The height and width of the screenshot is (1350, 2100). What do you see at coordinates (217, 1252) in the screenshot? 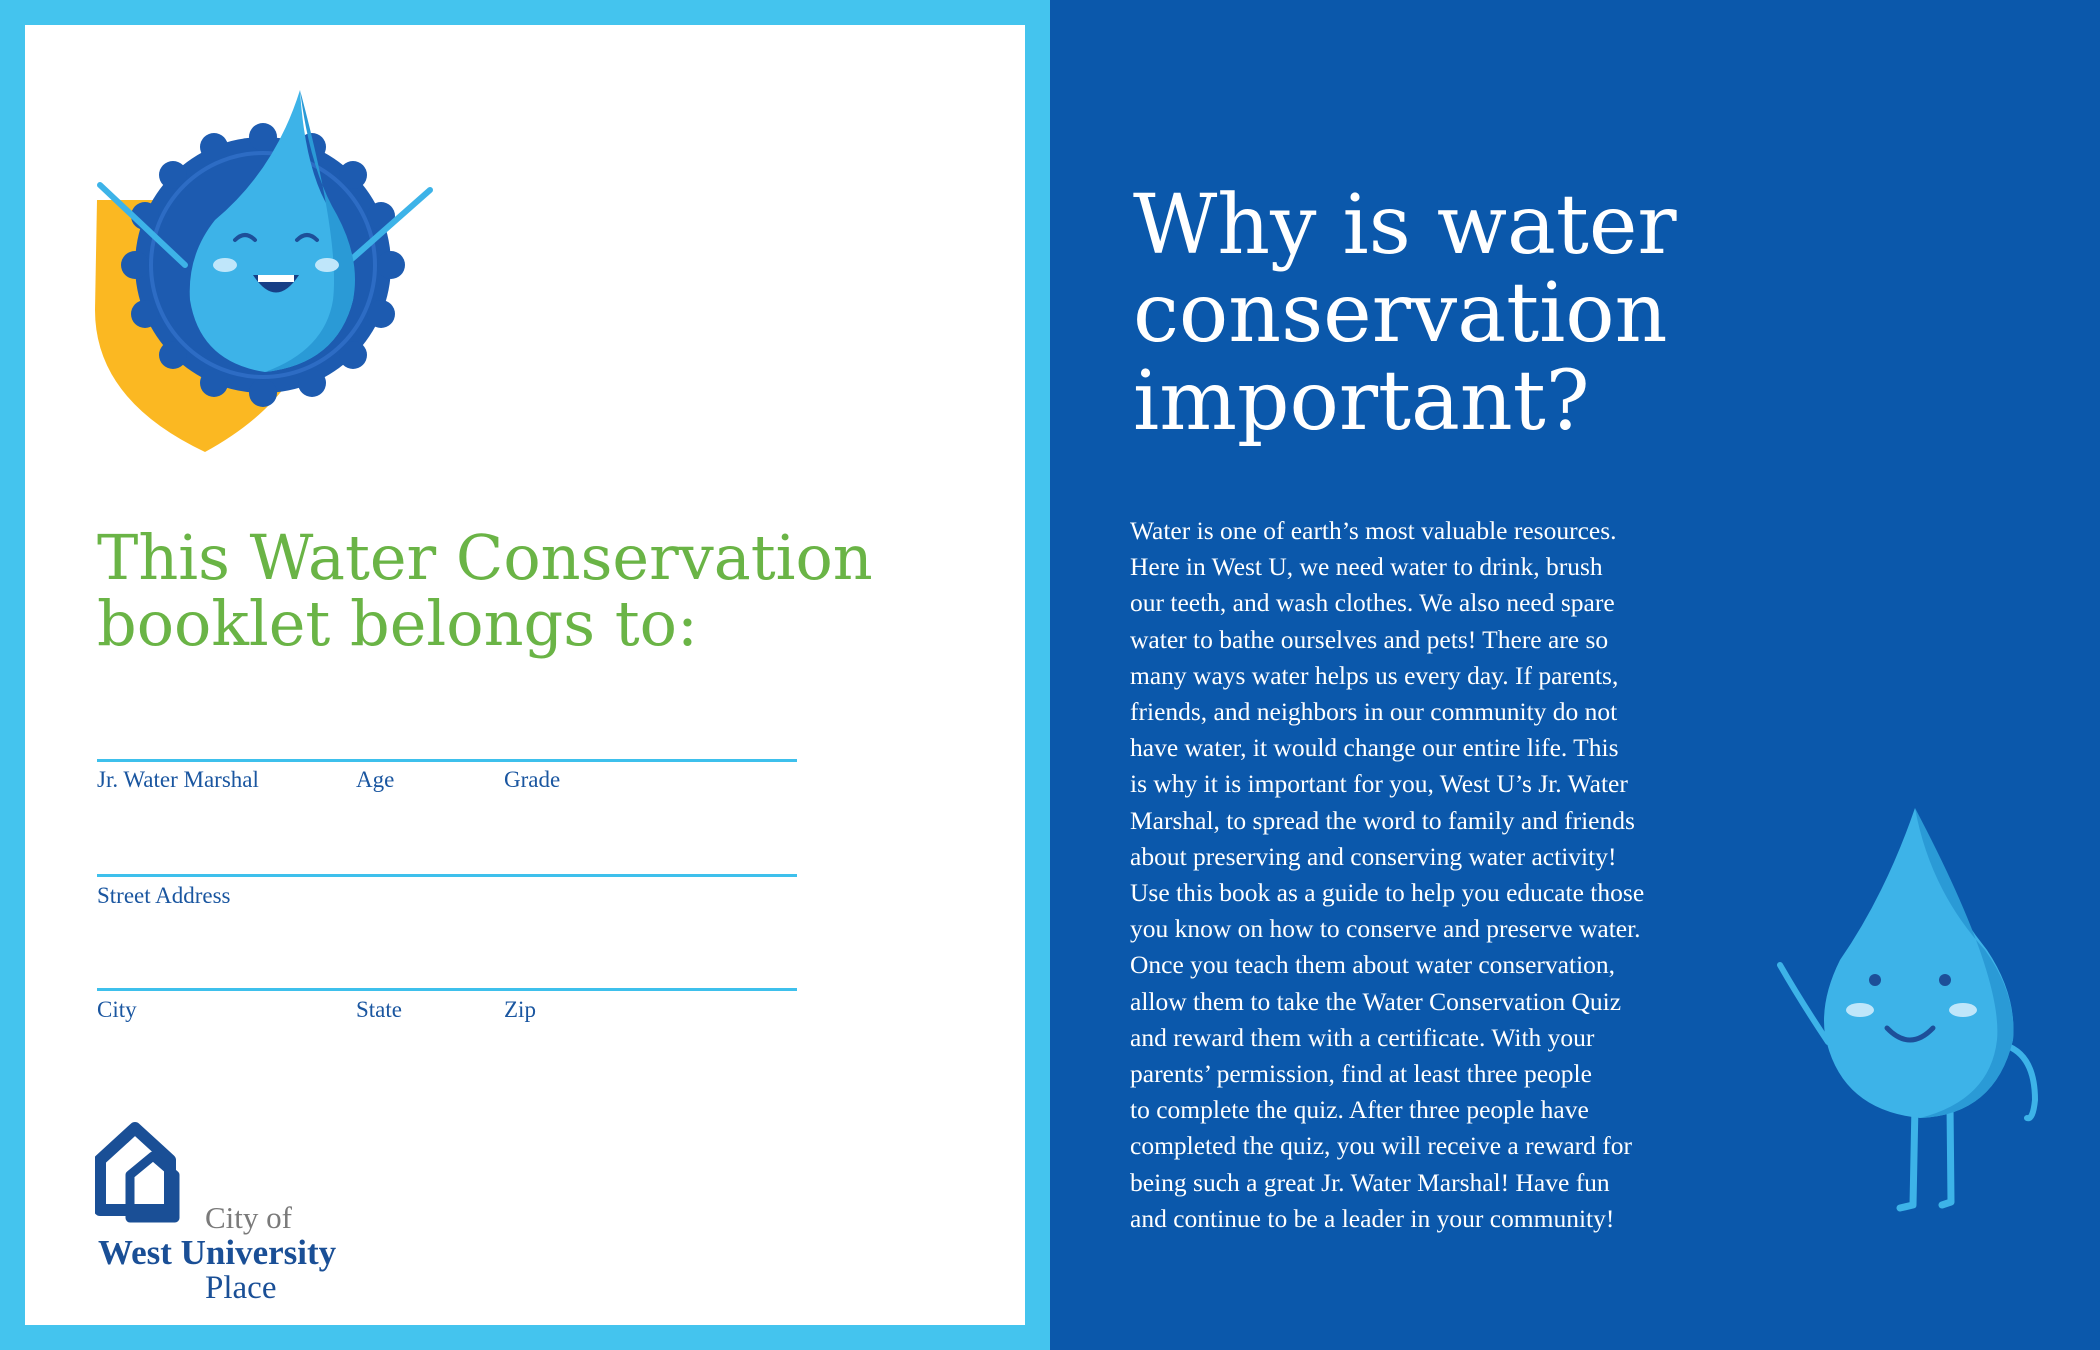
I see `logo-west-university: West University` at bounding box center [217, 1252].